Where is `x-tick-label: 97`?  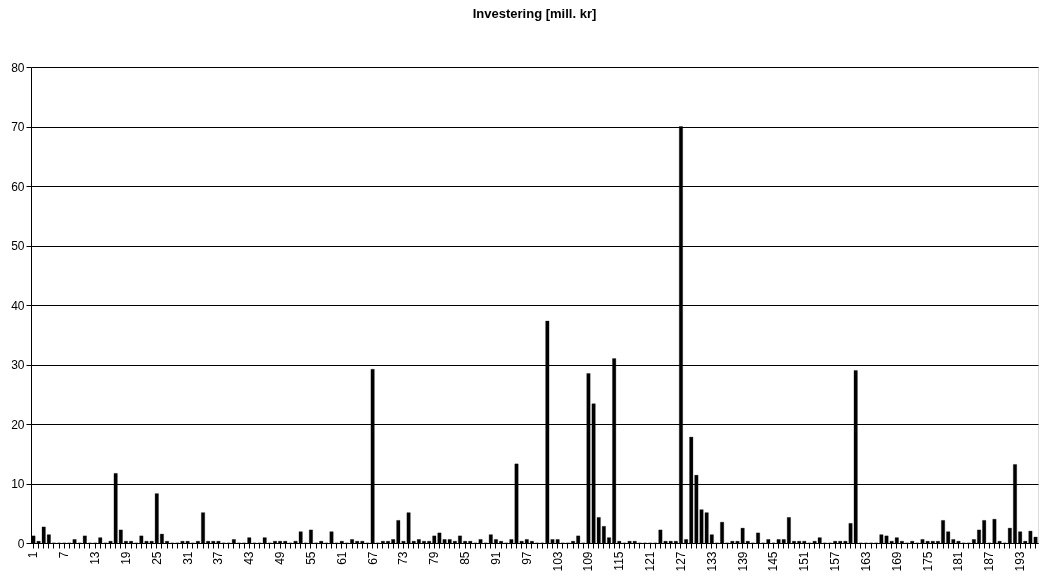 x-tick-label: 97 is located at coordinates (526, 558).